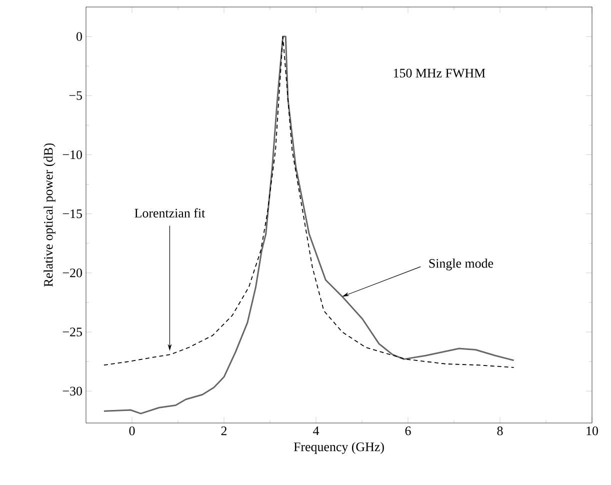 This screenshot has width=611, height=485. I want to click on y-tick-label: 0, so click(79, 36).